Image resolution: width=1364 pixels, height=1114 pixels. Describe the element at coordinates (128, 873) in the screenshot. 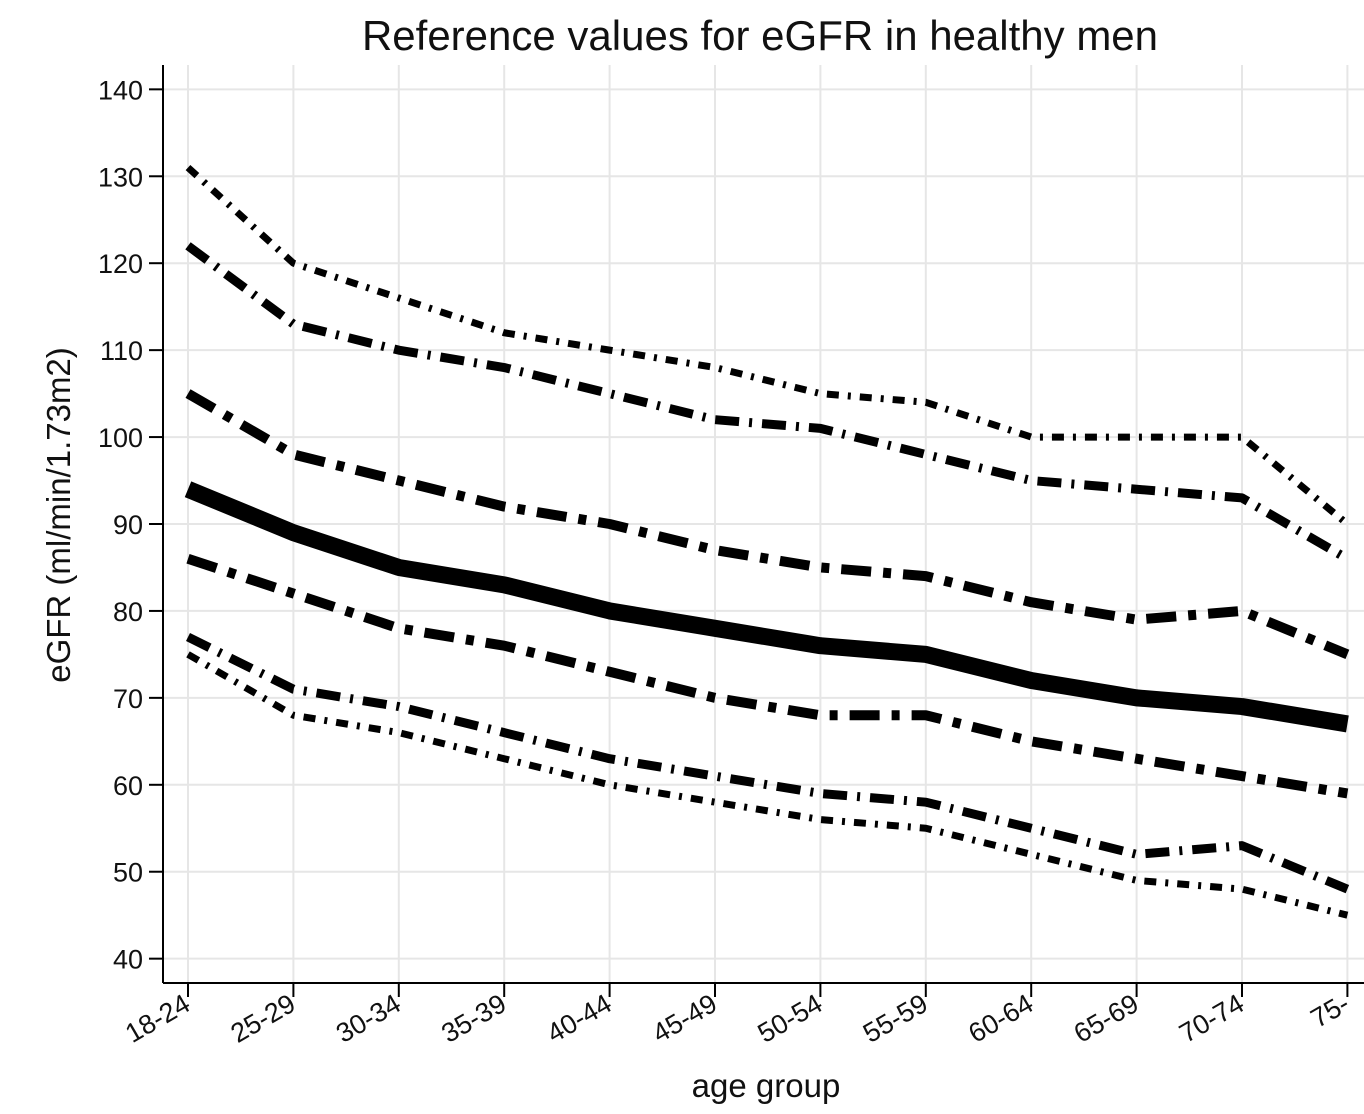

I see `y-tick-label: 50` at that location.